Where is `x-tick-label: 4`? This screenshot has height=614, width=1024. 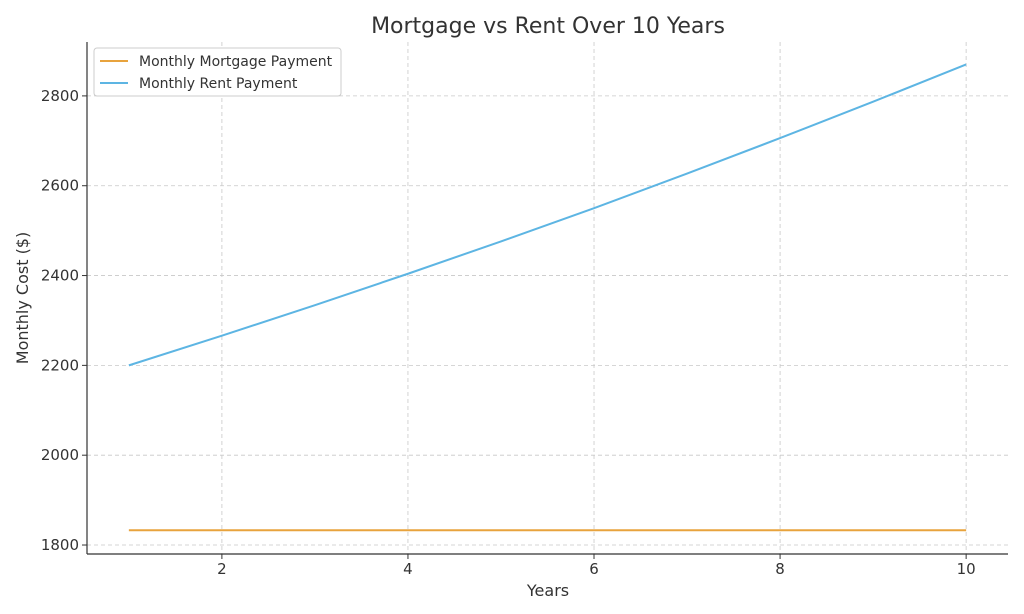 x-tick-label: 4 is located at coordinates (408, 569).